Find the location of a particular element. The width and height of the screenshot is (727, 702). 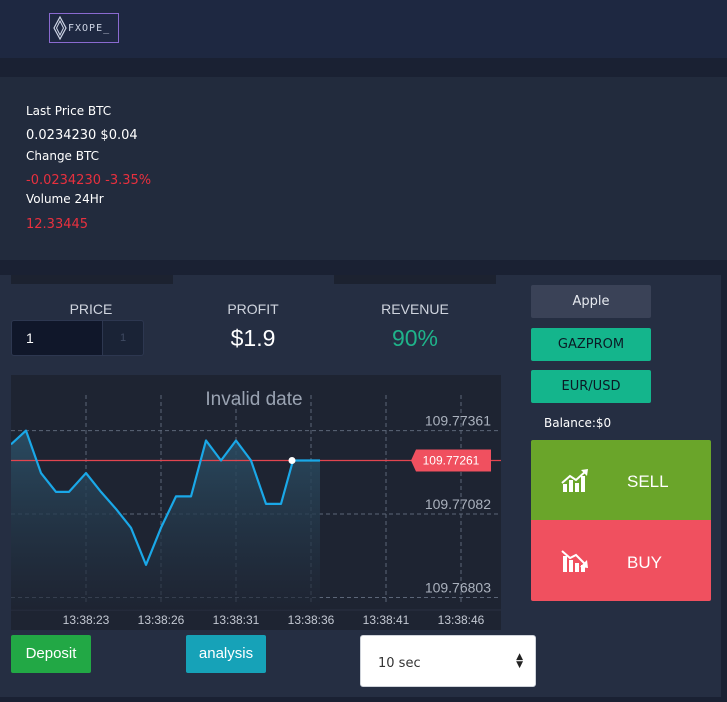

interval-select-value: 10 sec is located at coordinates (399, 663).